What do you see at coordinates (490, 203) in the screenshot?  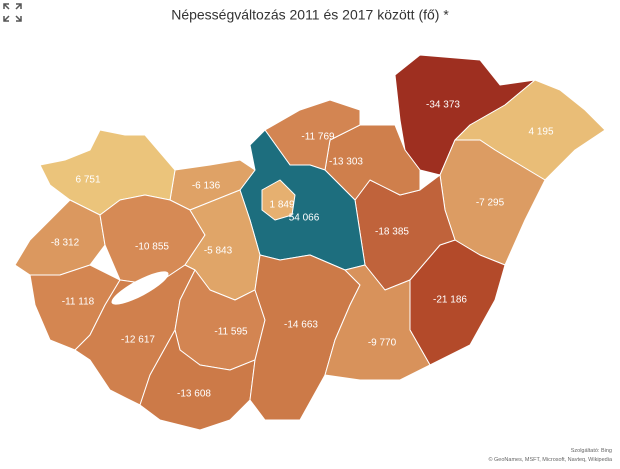 I see `region-label: -7 295` at bounding box center [490, 203].